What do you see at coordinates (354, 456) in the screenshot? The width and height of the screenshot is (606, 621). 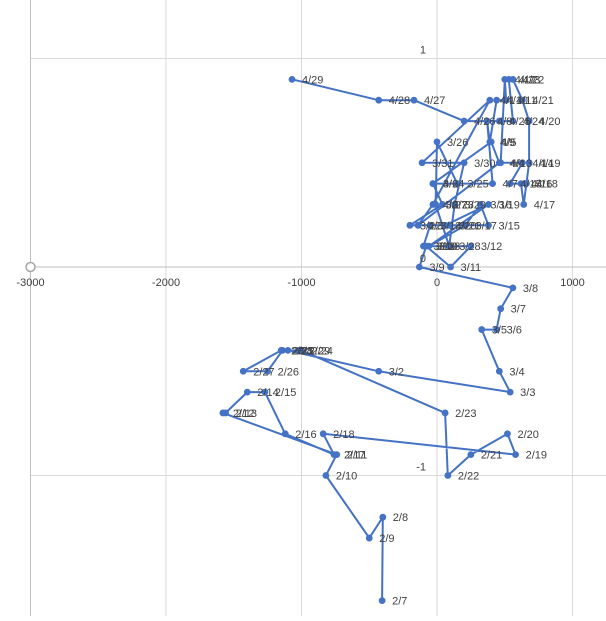 I see `data-label: 2/17` at bounding box center [354, 456].